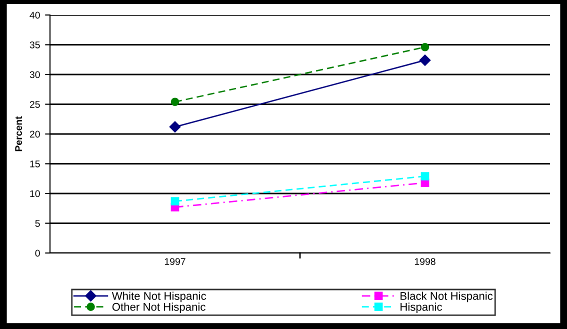 This screenshot has height=329, width=567. I want to click on y-tick-label: 20, so click(35, 134).